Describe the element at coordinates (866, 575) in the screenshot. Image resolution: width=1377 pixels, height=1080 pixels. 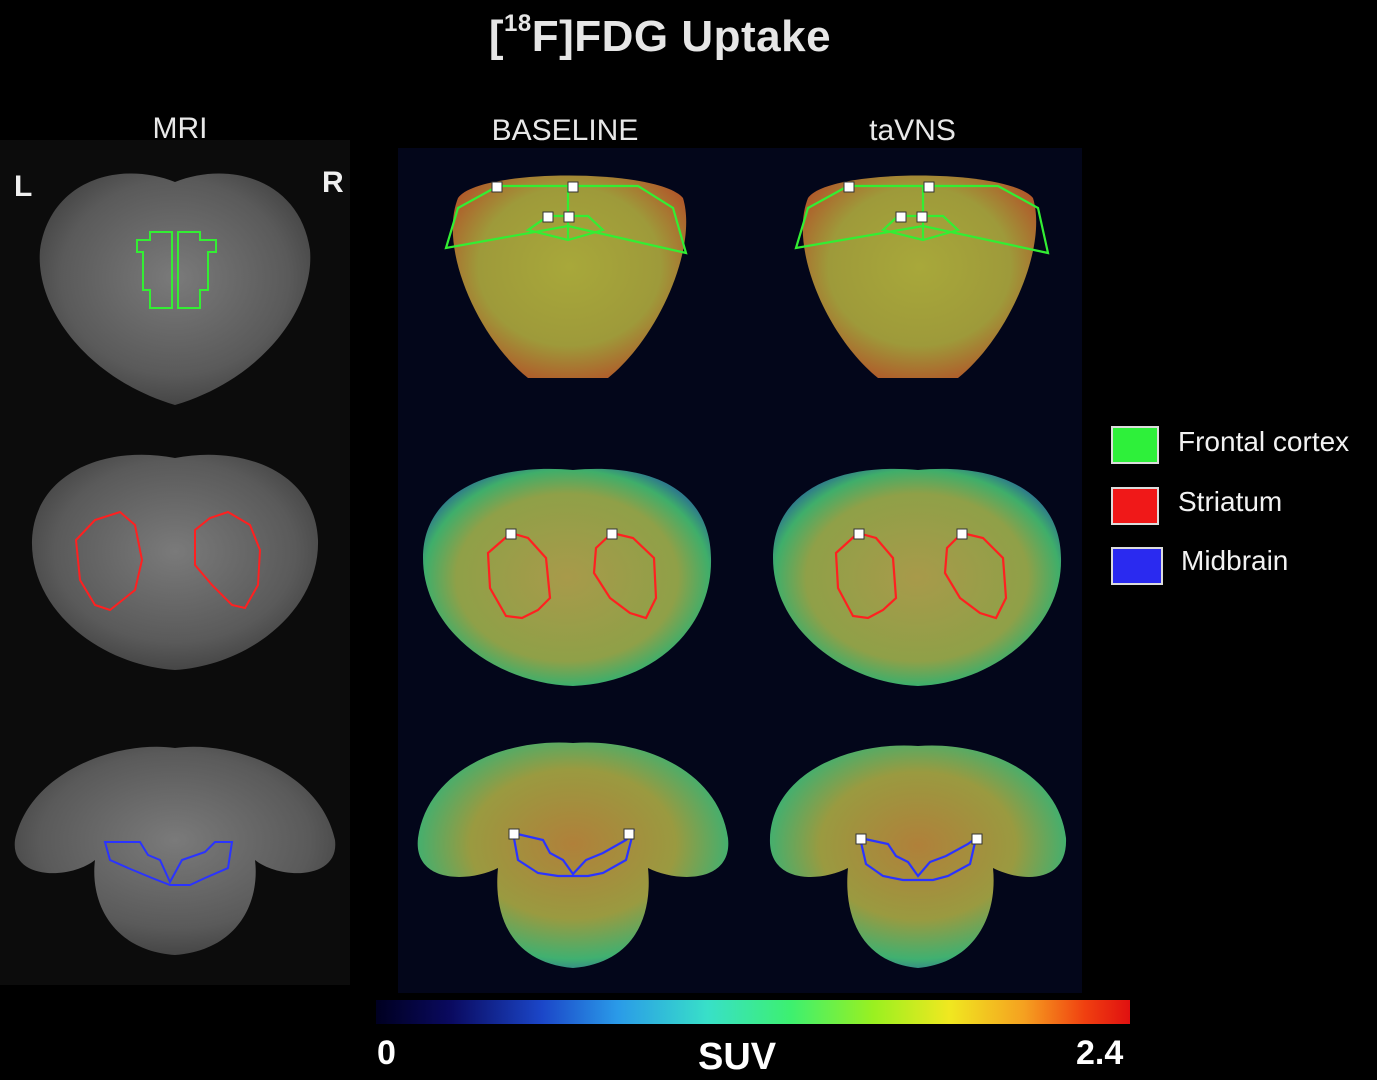
I see `pet-tavns-striatum-roi-left` at that location.